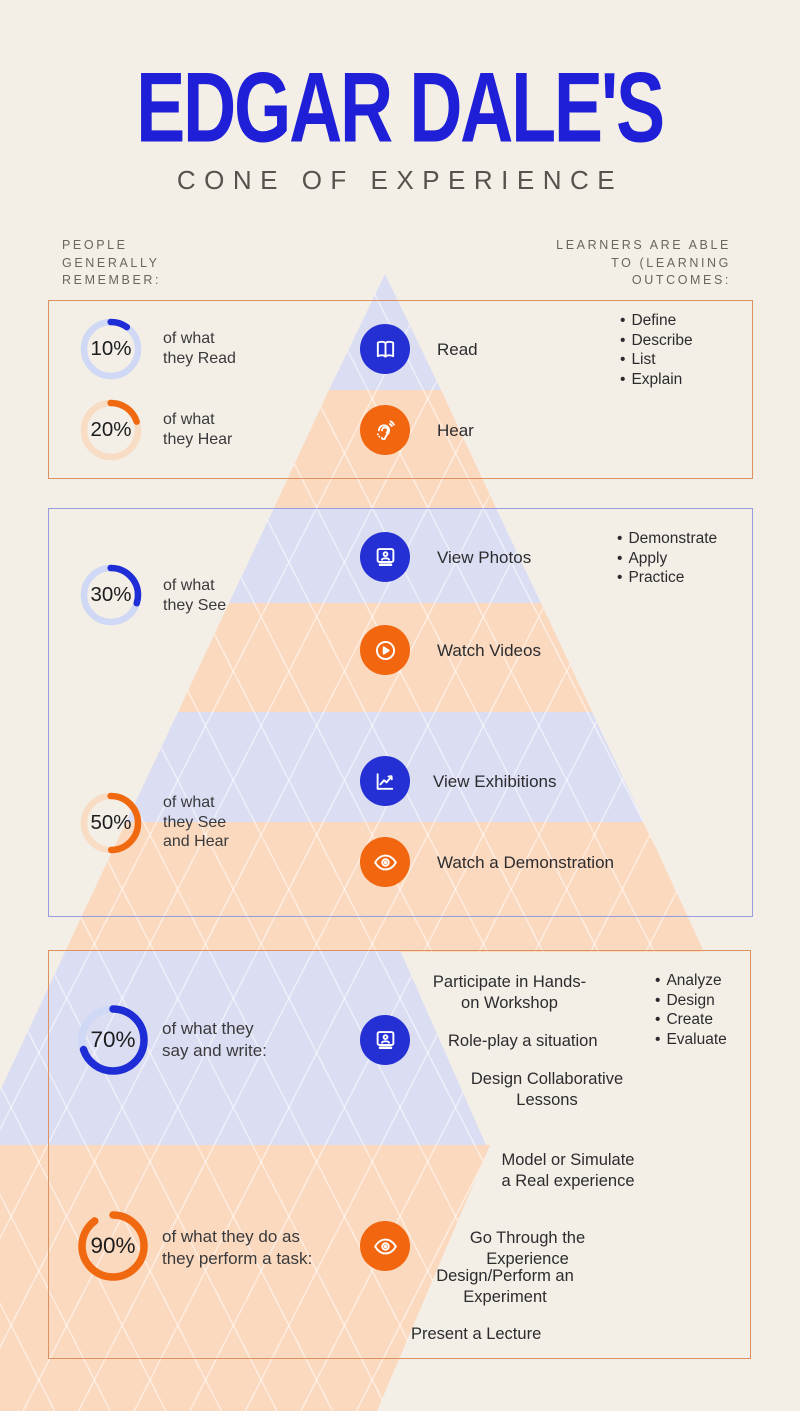 The image size is (800, 1411). What do you see at coordinates (457, 349) in the screenshot?
I see `item-label-read: Read` at bounding box center [457, 349].